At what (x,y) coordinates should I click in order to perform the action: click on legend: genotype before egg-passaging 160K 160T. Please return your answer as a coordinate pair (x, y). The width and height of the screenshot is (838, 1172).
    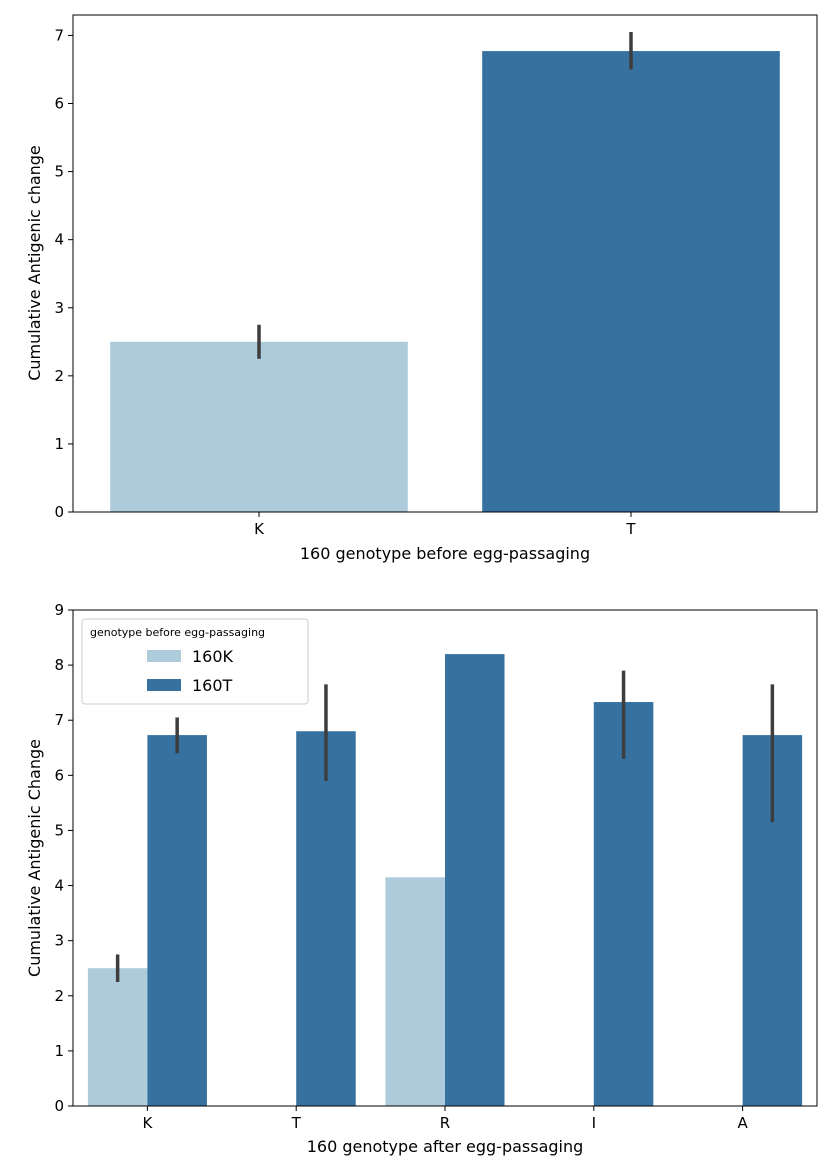
    Looking at the image, I should click on (195, 661).